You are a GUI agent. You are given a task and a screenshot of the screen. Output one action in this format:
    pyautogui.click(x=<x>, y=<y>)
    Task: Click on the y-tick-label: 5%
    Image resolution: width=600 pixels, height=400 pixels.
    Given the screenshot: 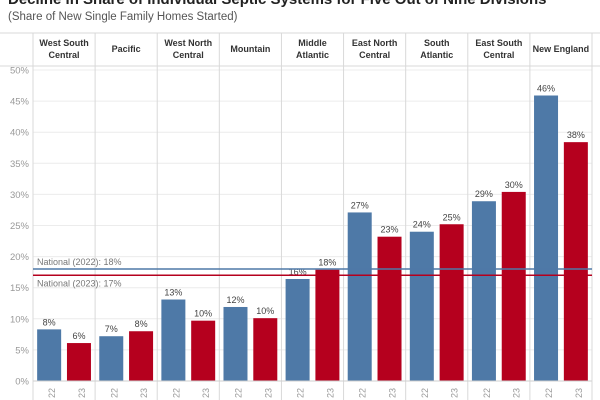 What is the action you would take?
    pyautogui.click(x=22, y=350)
    